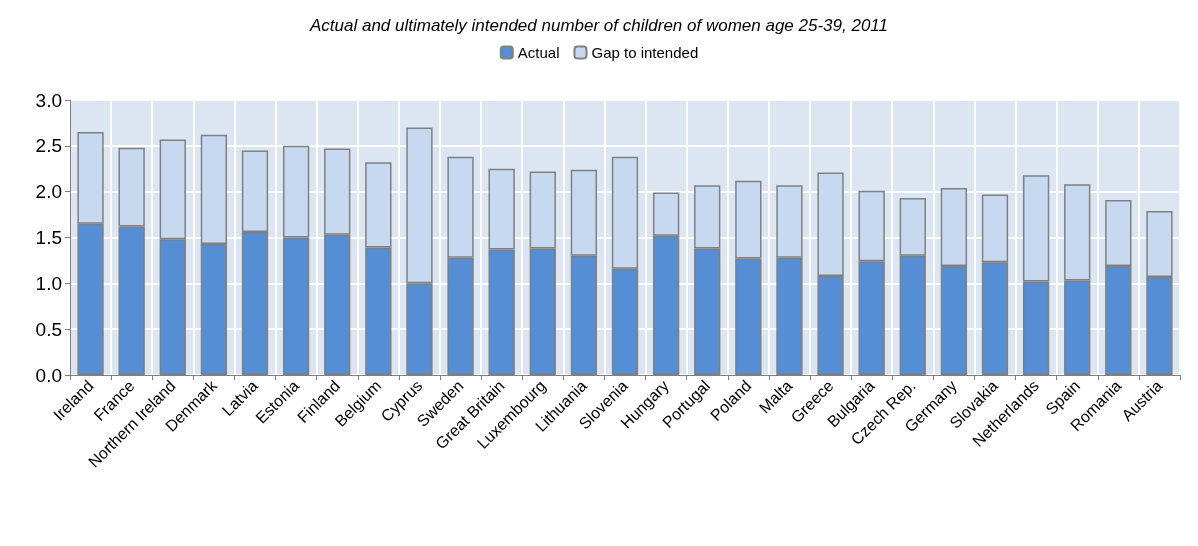 The height and width of the screenshot is (546, 1198). What do you see at coordinates (598, 25) in the screenshot?
I see `chart-title: Actual and ultimately intended number of children of women age 25-39, 2011` at bounding box center [598, 25].